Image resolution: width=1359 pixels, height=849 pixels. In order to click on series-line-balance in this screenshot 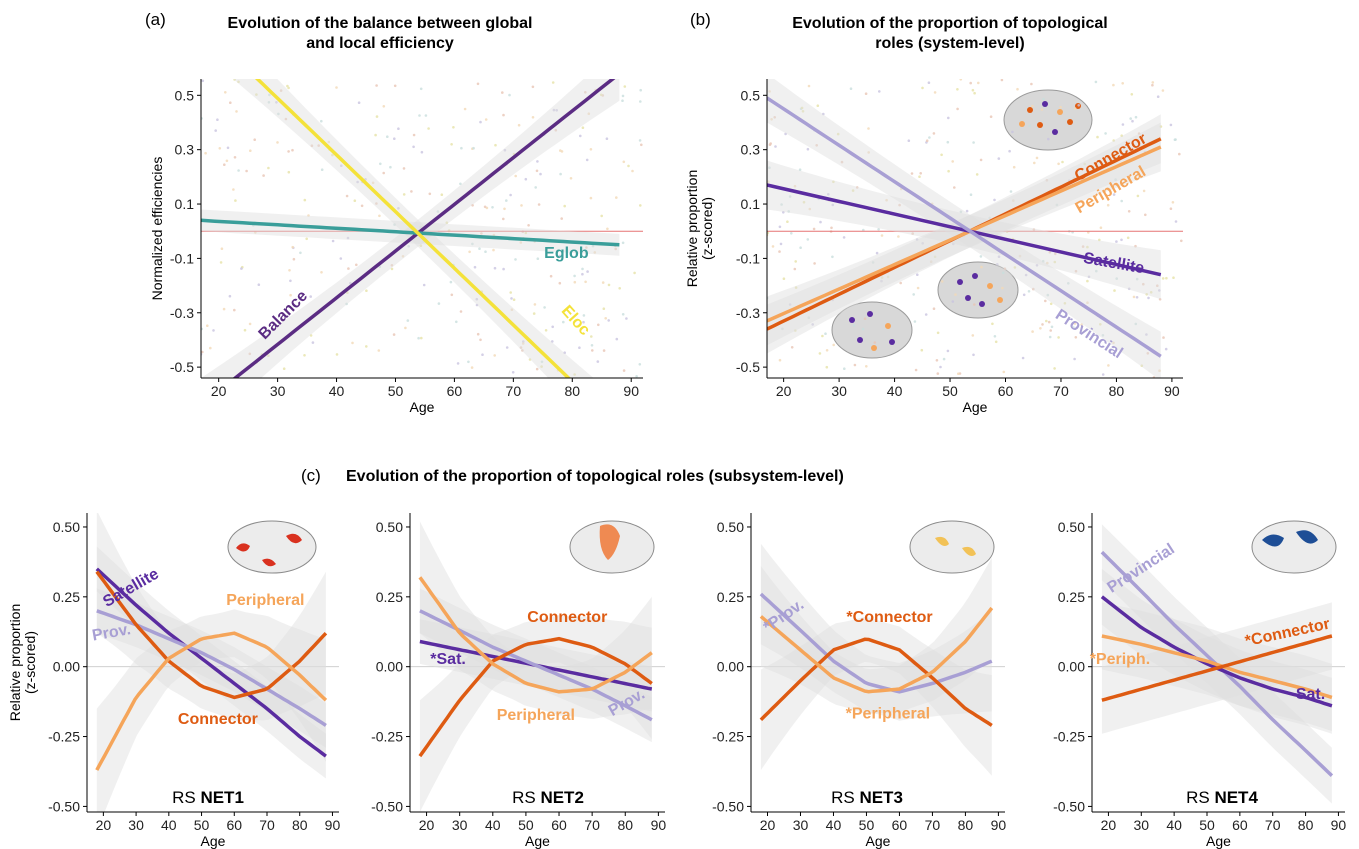, I will do `click(424, 228)`.